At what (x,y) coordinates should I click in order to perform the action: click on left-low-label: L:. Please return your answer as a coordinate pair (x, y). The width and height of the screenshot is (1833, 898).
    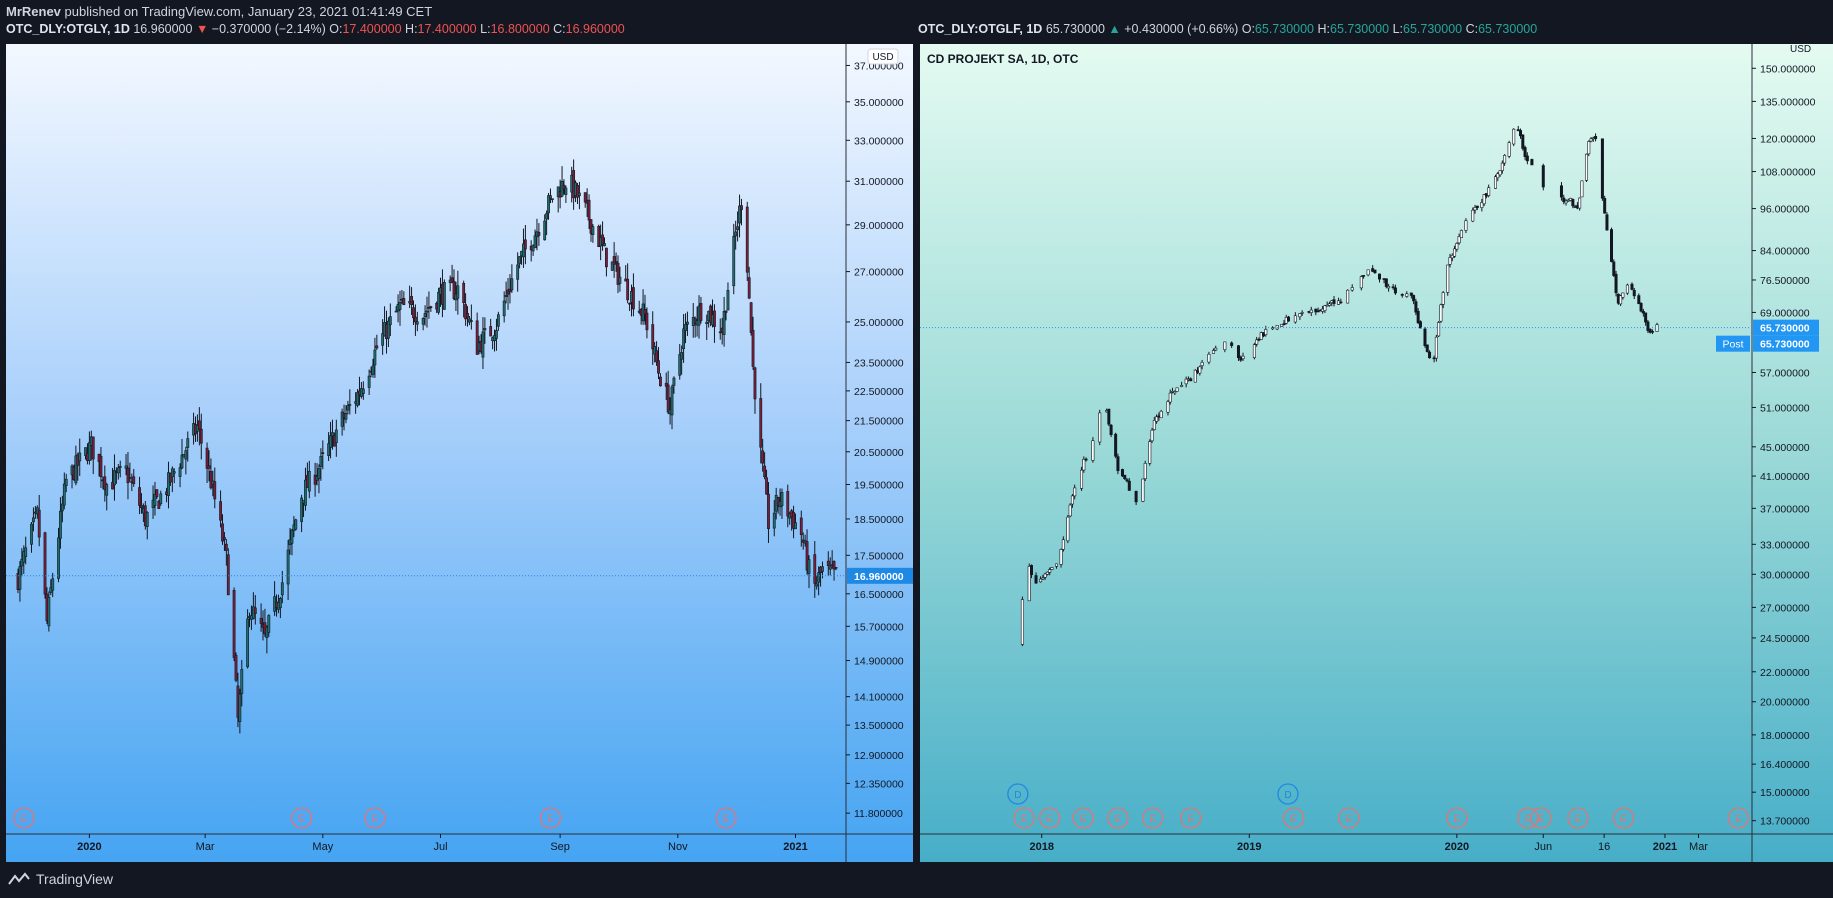
    Looking at the image, I should click on (485, 29).